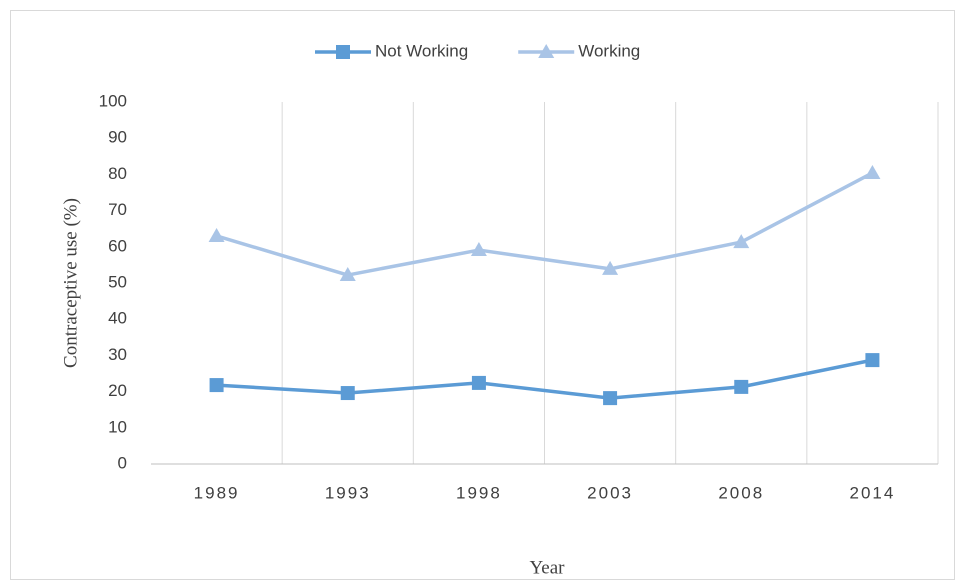 Image resolution: width=956 pixels, height=581 pixels. Describe the element at coordinates (117, 354) in the screenshot. I see `y-tick-label: 30` at that location.